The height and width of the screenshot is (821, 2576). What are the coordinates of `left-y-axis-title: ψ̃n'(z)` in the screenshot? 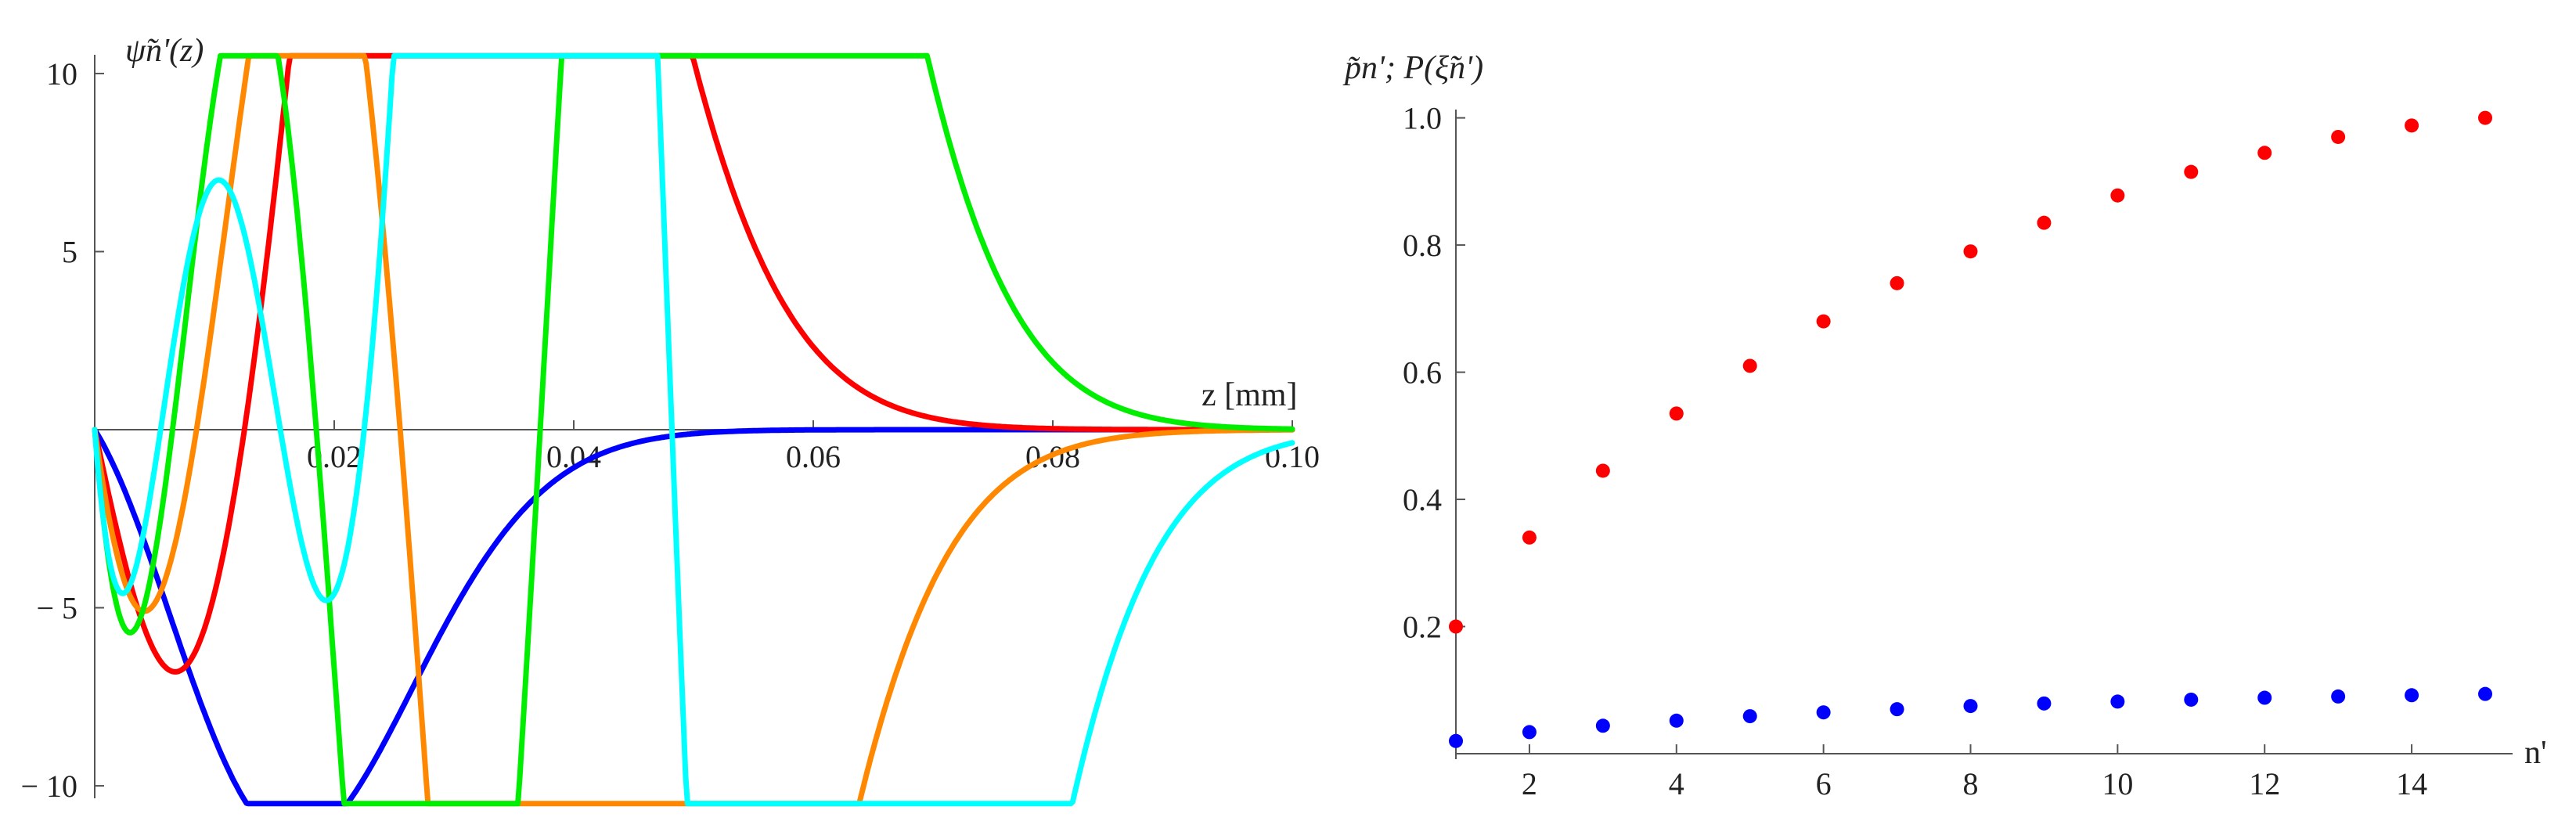 It's located at (164, 51).